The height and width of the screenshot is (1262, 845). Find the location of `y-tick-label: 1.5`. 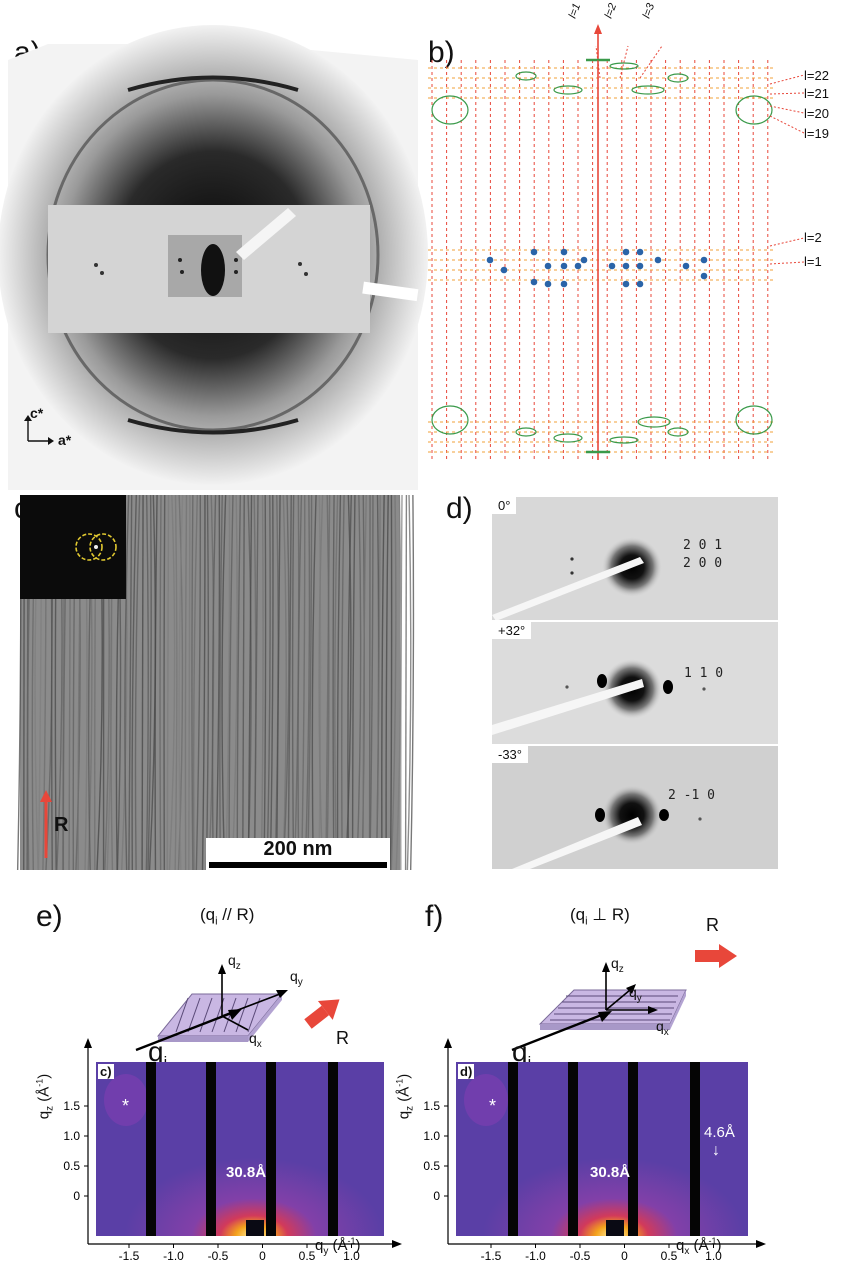

y-tick-label: 1.5 is located at coordinates (431, 1106).